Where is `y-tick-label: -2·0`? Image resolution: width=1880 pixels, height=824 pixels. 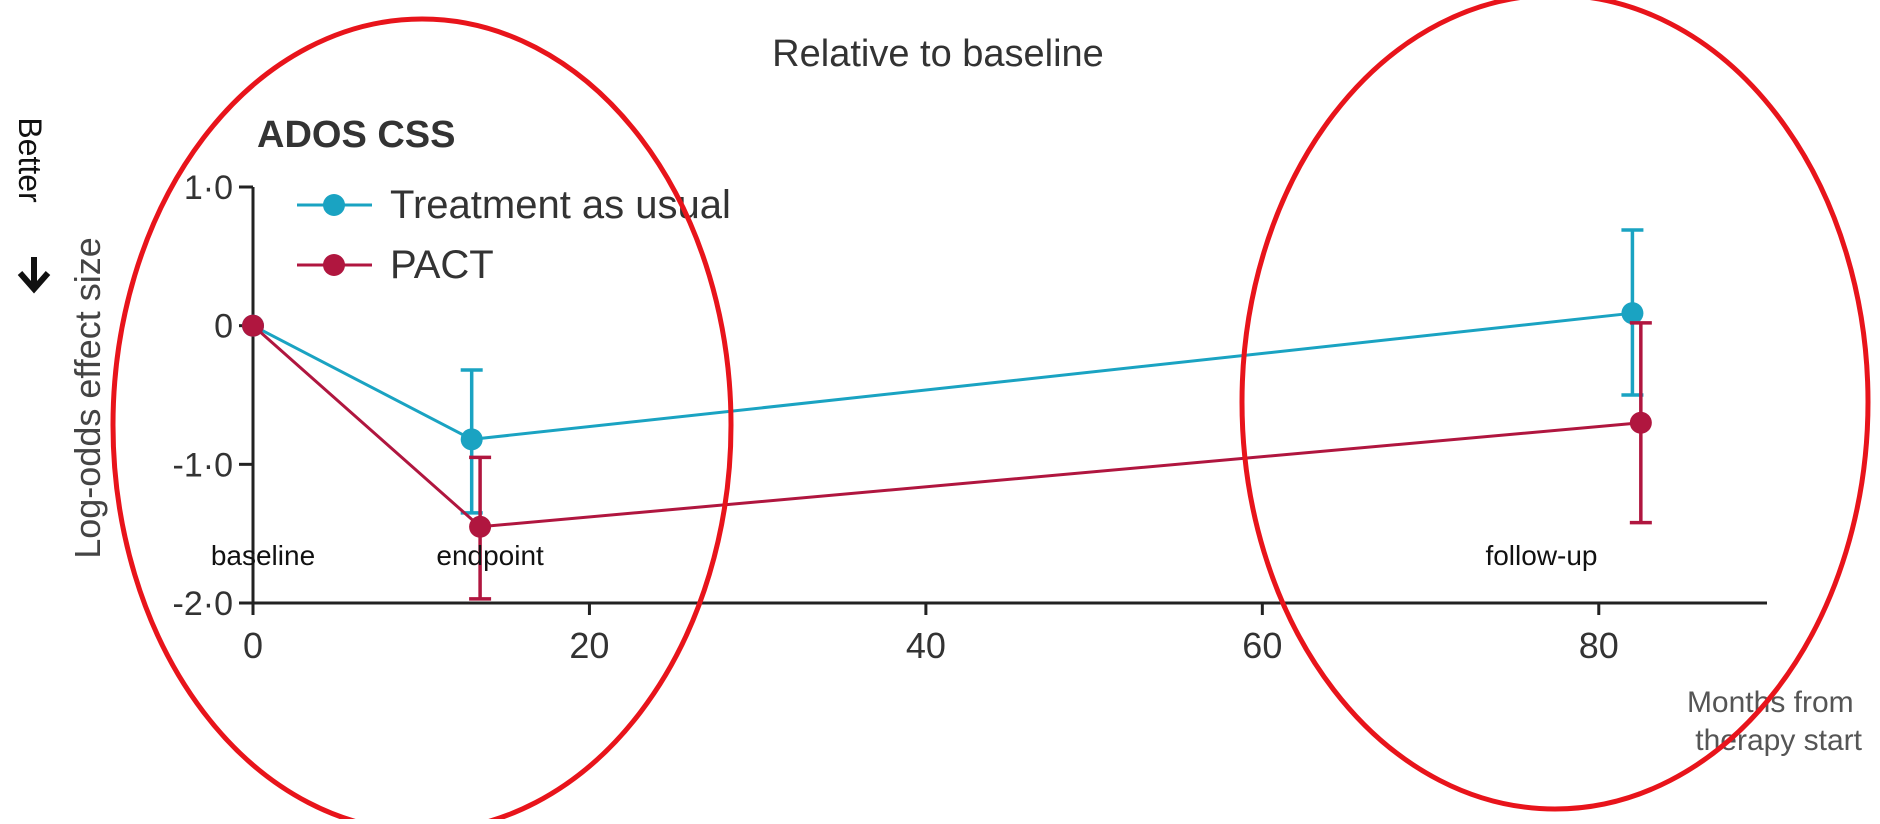
y-tick-label: -2·0 is located at coordinates (203, 604).